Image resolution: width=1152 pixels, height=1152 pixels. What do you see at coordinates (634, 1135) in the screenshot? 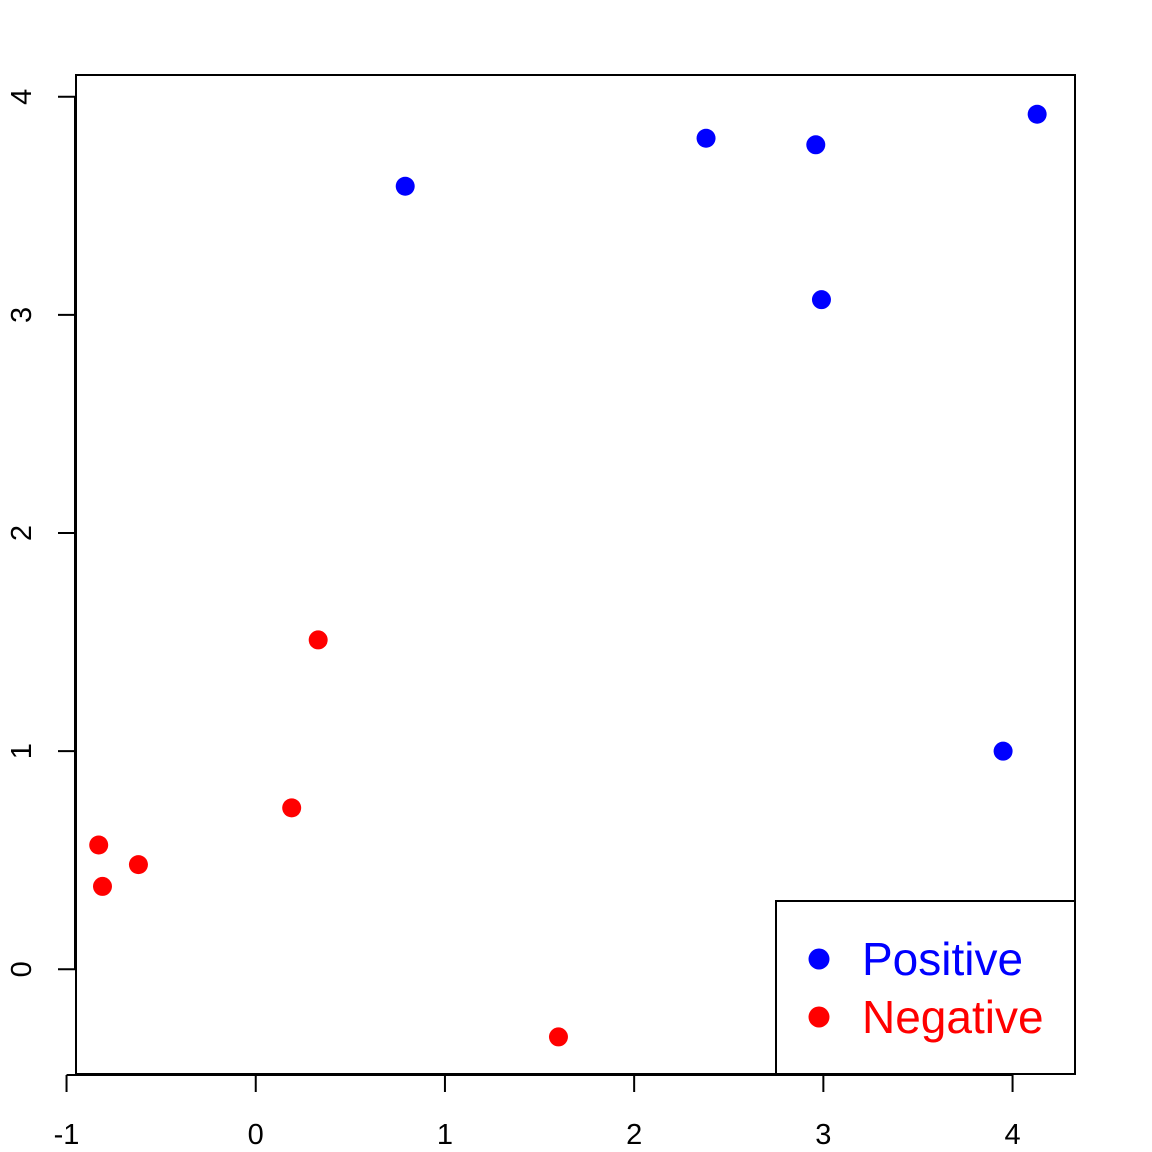
I see `x-tick-label: 2` at bounding box center [634, 1135].